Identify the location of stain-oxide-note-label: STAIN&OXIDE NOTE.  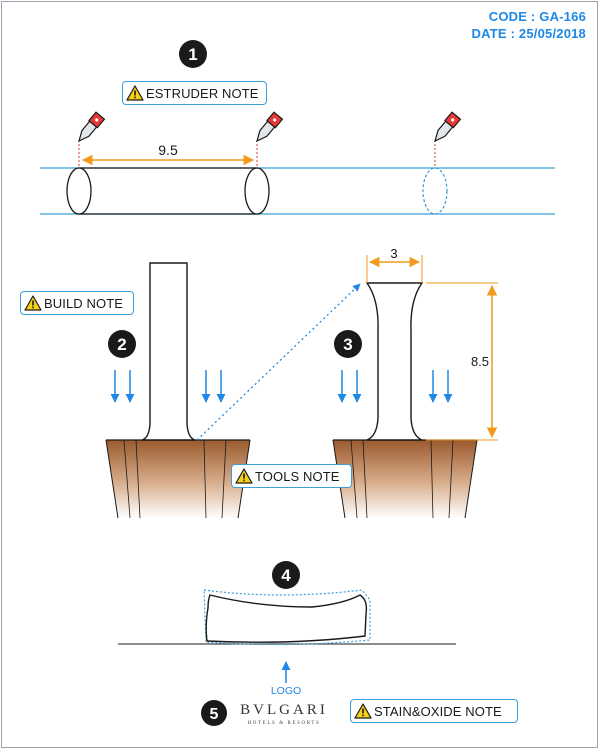
(438, 711).